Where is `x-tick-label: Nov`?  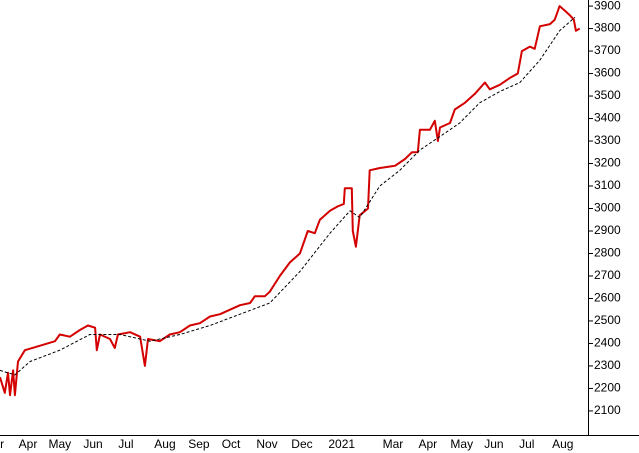 x-tick-label: Nov is located at coordinates (266, 444).